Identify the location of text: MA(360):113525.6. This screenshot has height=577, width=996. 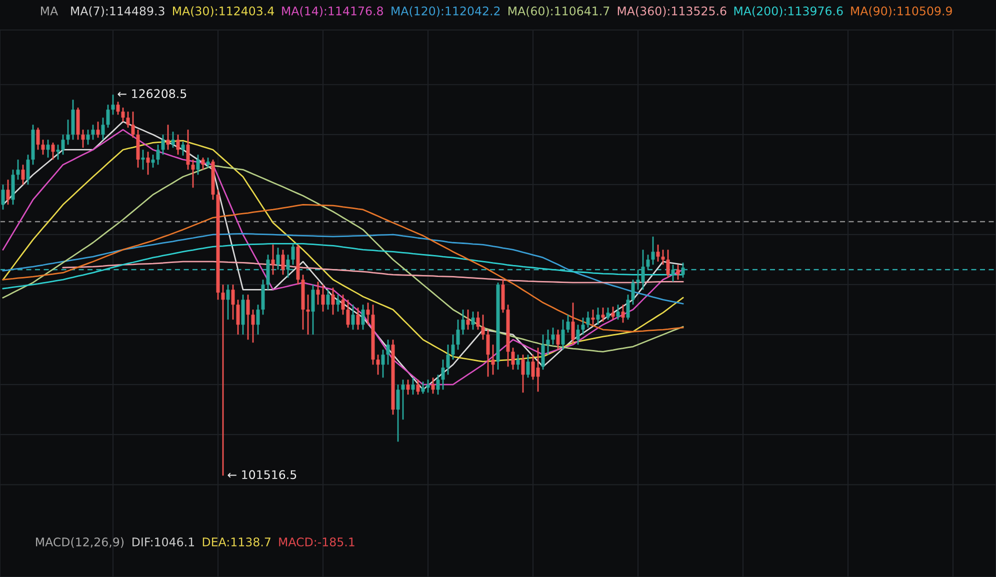
(672, 11).